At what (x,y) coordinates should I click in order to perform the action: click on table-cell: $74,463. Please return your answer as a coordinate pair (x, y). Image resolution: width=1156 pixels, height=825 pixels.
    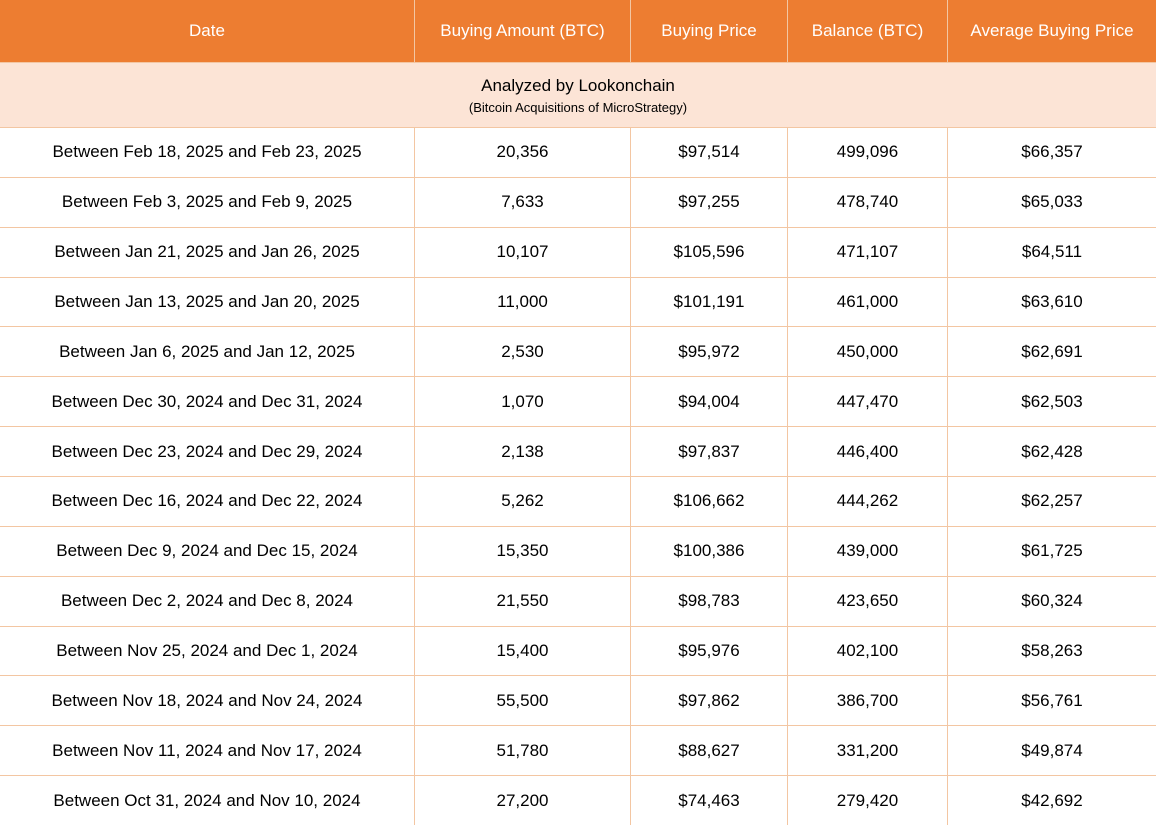
    Looking at the image, I should click on (709, 800).